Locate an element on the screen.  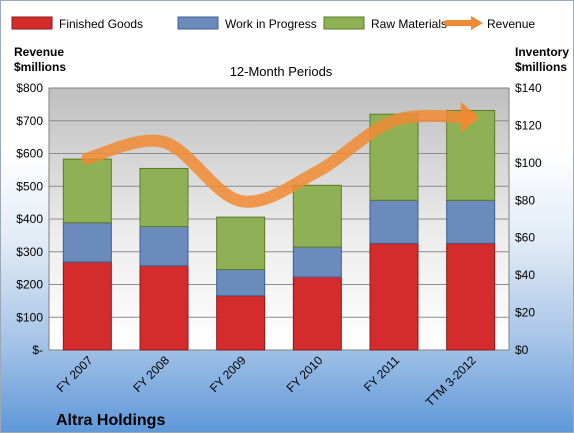
legend-swatch-finished-goods is located at coordinates (32, 23).